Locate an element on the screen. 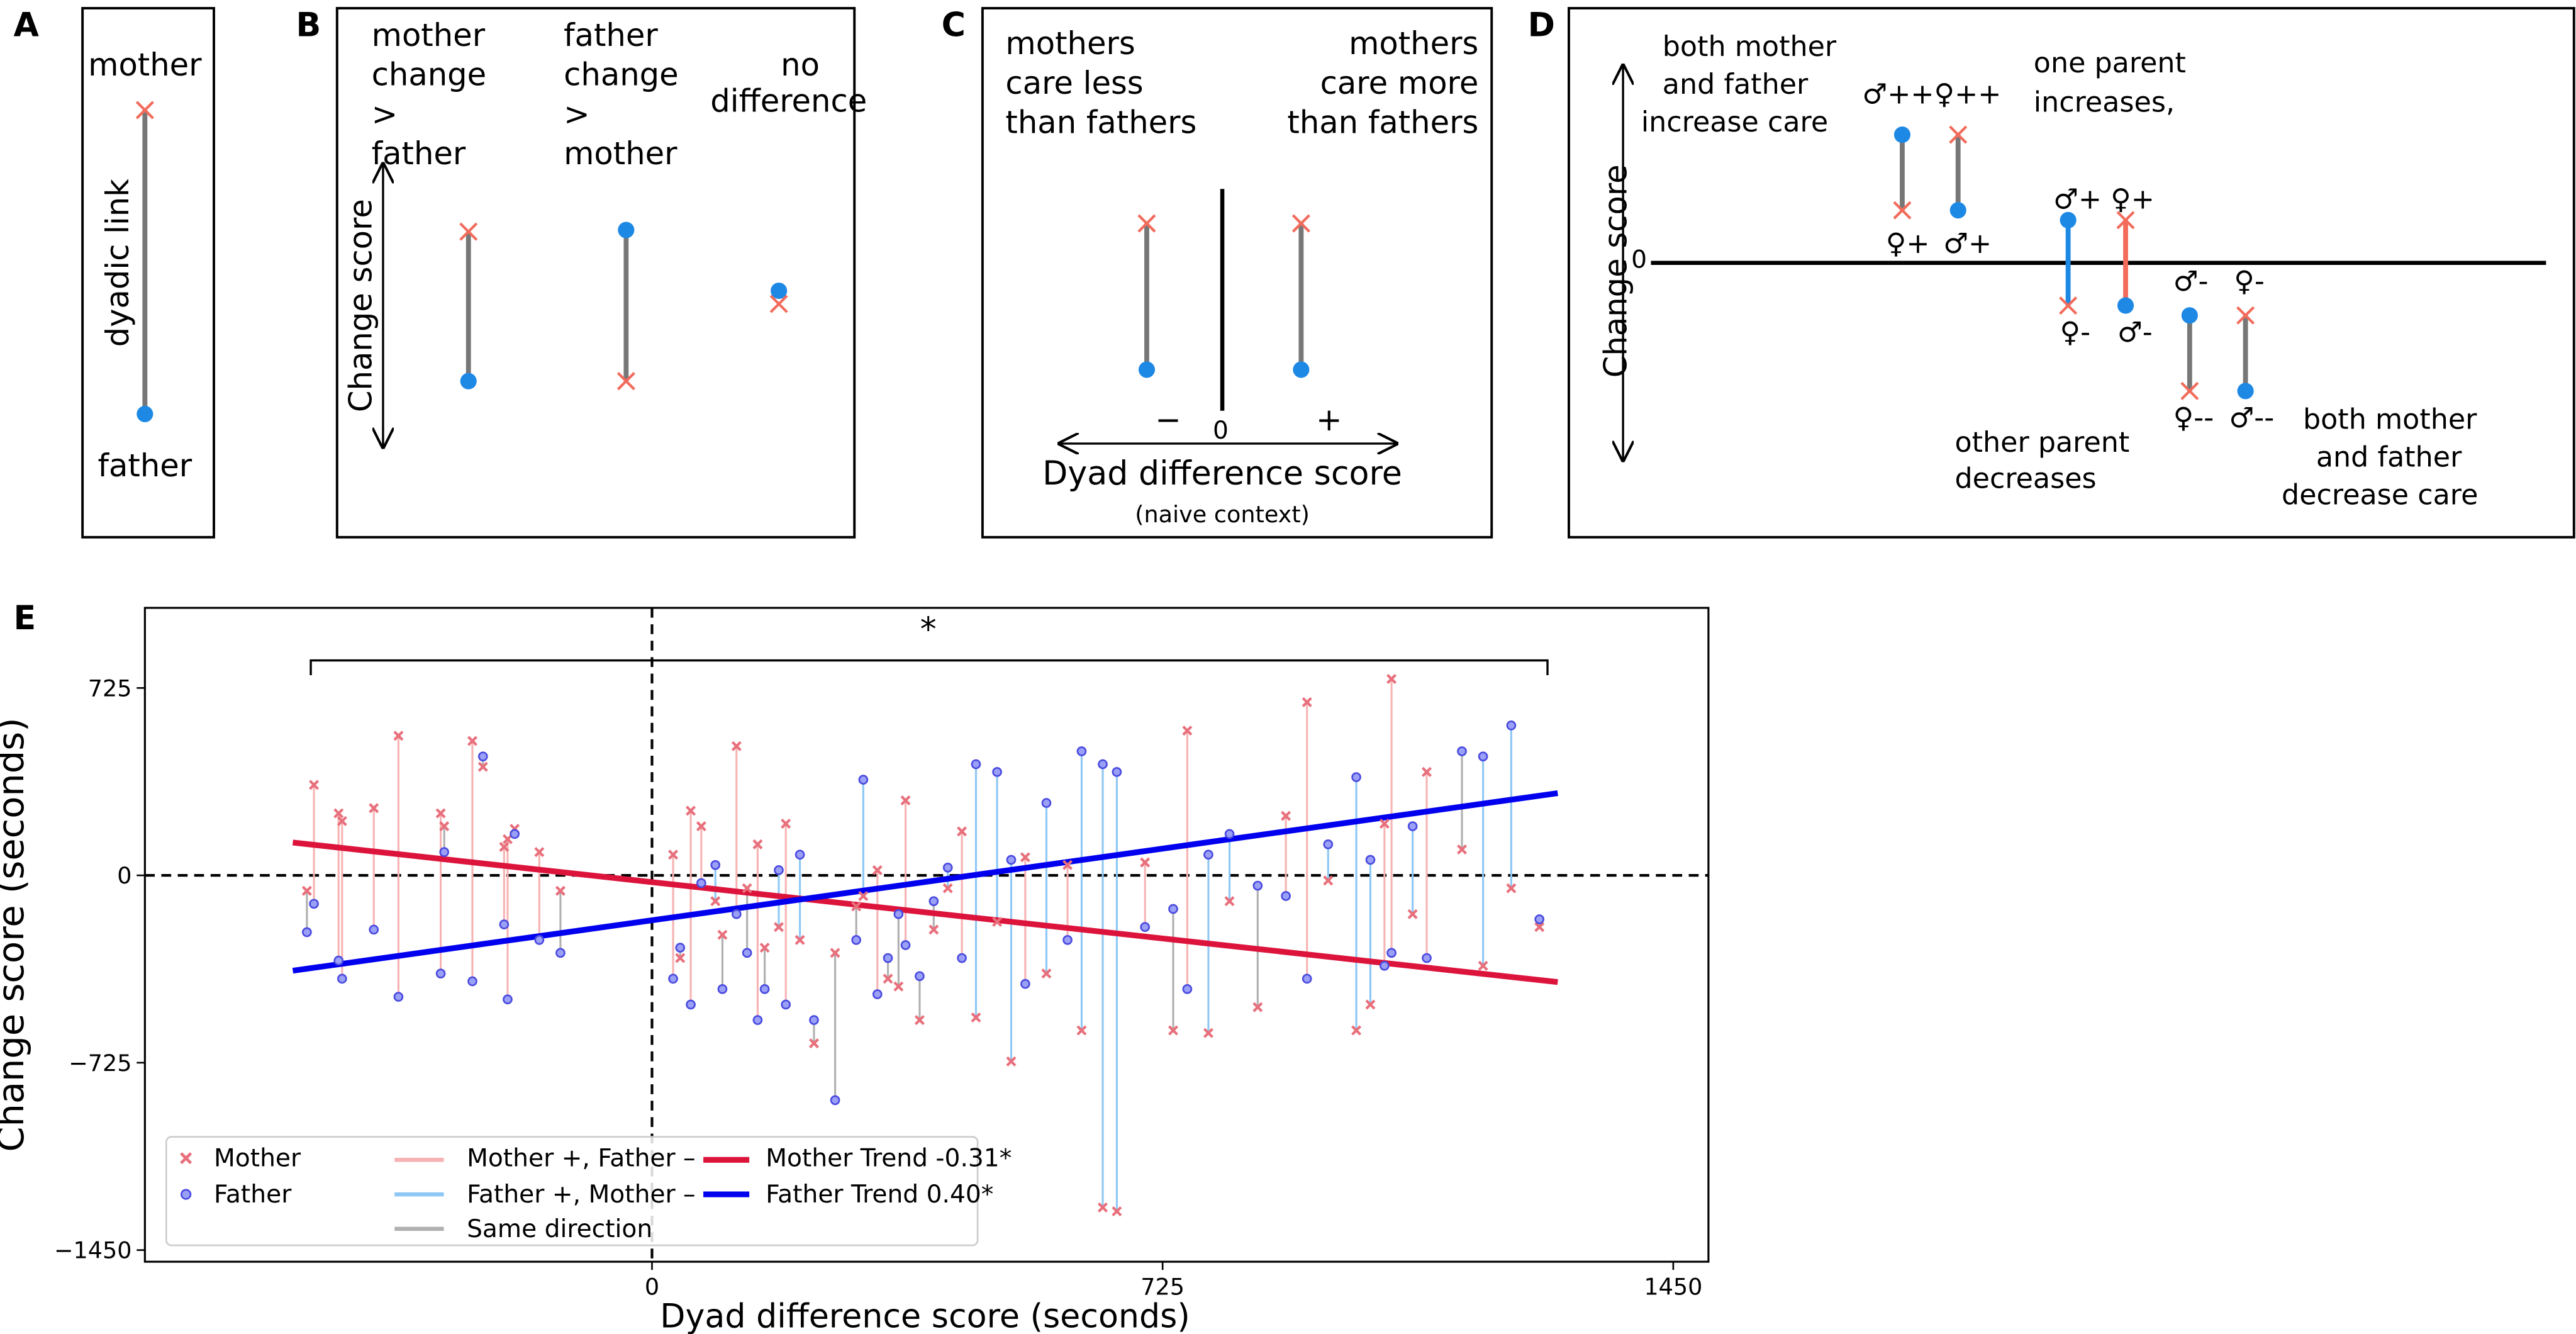  legend-entry: Mother is located at coordinates (257, 1159).